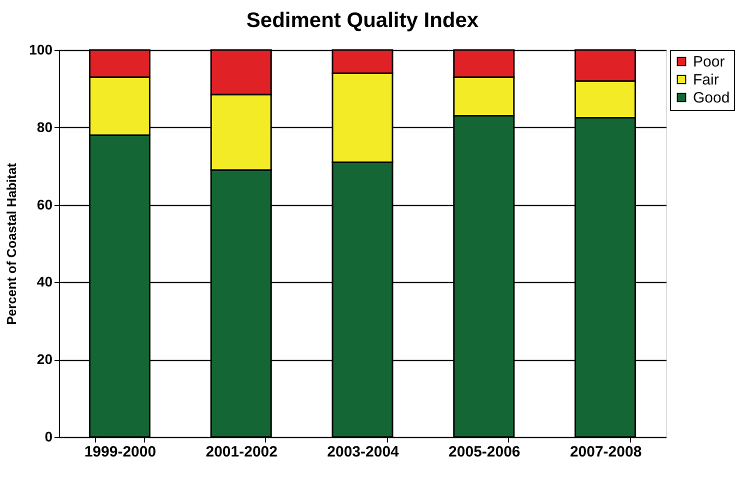 The width and height of the screenshot is (744, 482). Describe the element at coordinates (242, 452) in the screenshot. I see `x-tick-label: 2001-2002` at that location.